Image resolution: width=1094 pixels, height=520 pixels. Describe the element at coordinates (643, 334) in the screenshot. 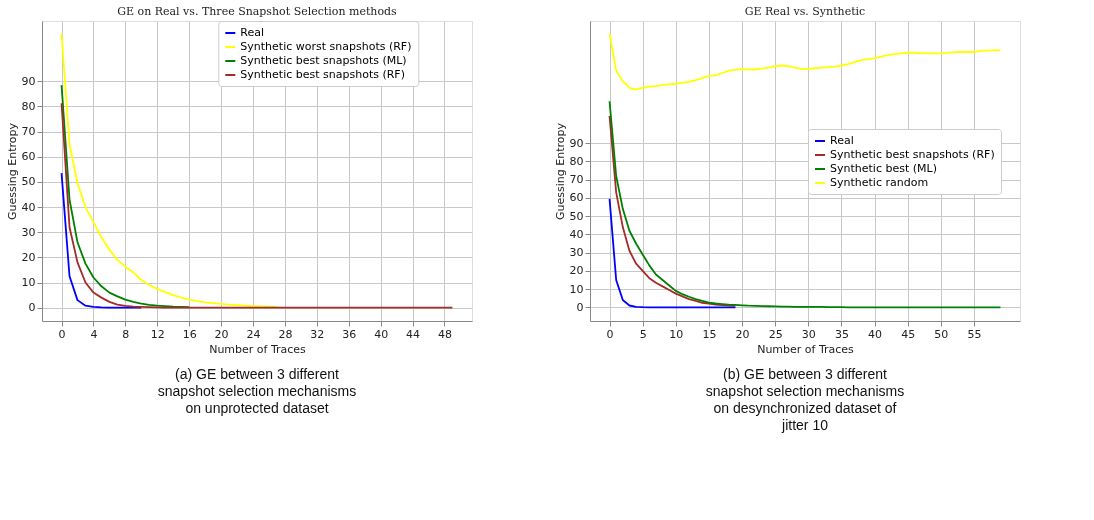

I see `x-tick-label: 5` at that location.